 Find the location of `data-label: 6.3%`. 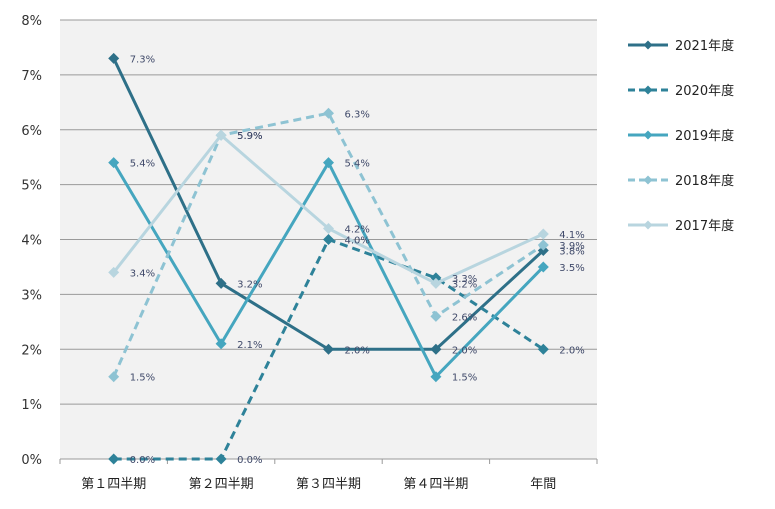

data-label: 6.3% is located at coordinates (357, 114).